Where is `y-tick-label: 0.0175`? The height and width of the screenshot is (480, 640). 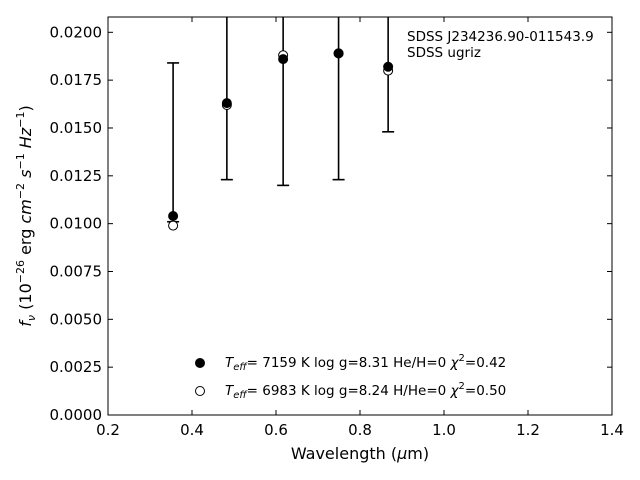
y-tick-label: 0.0175 is located at coordinates (76, 80).